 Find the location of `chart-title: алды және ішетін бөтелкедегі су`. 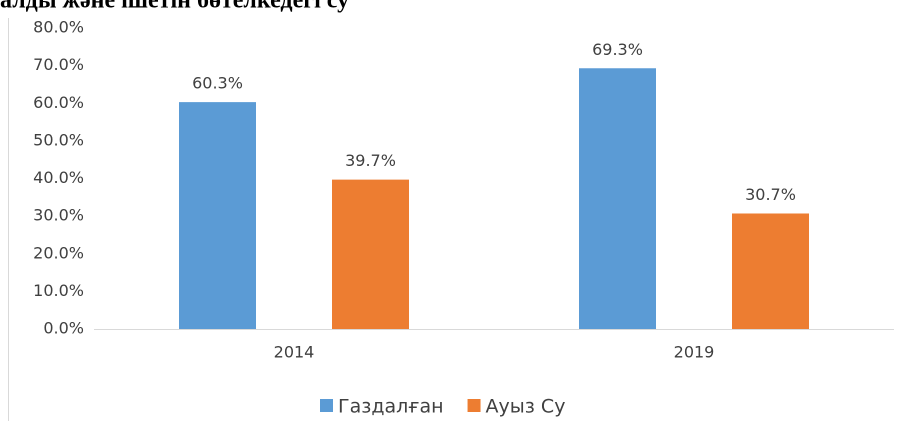

chart-title: алды және ішетін бөтелкедегі су is located at coordinates (174, 7).